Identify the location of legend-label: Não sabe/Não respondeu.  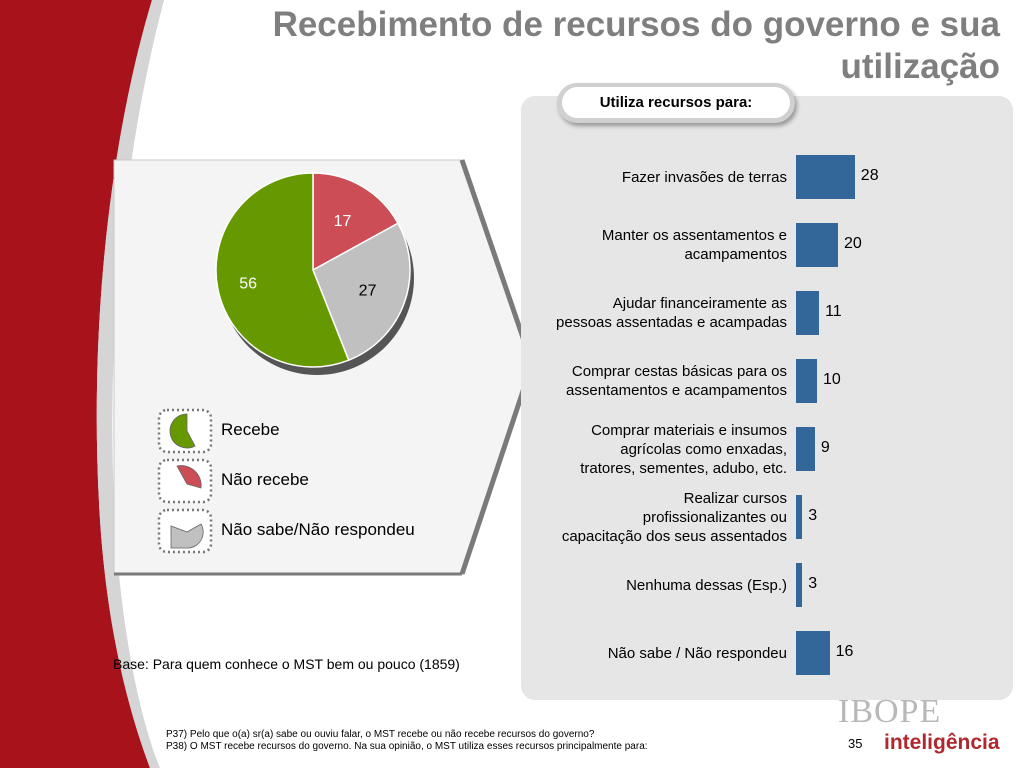
(318, 529).